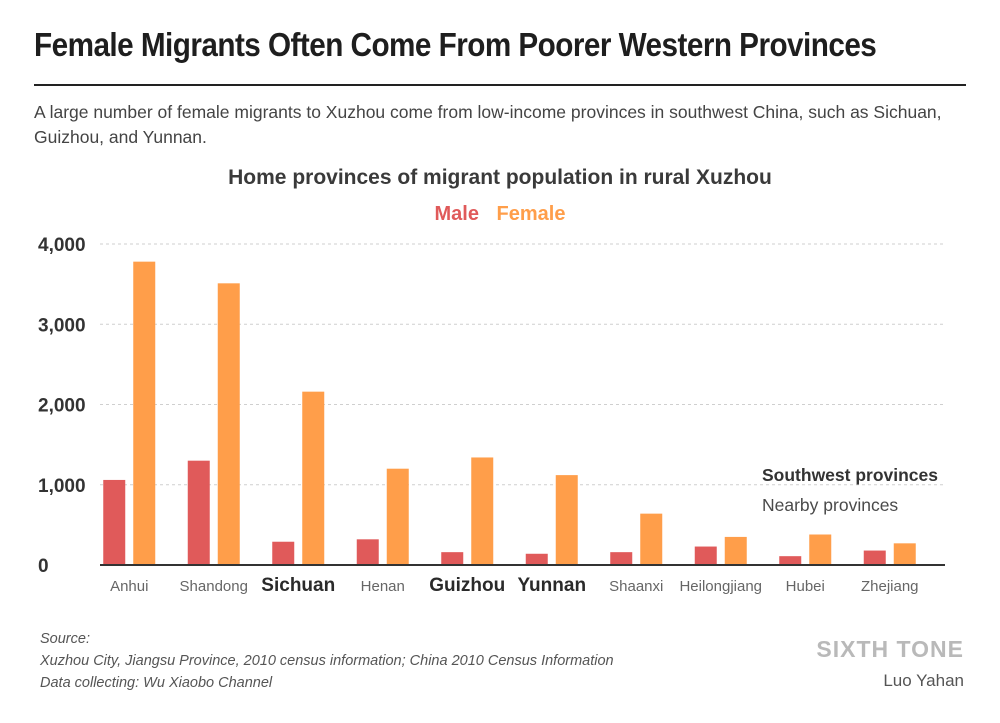 Image resolution: width=1000 pixels, height=723 pixels. What do you see at coordinates (198, 512) in the screenshot?
I see `bar-male-shandong` at bounding box center [198, 512].